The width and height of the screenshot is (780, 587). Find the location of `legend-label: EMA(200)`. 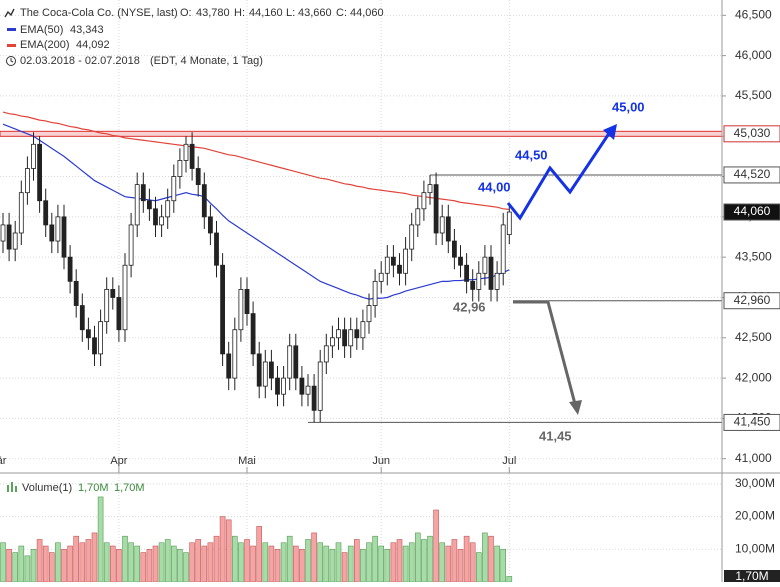

legend-label: EMA(200) is located at coordinates (45, 45).